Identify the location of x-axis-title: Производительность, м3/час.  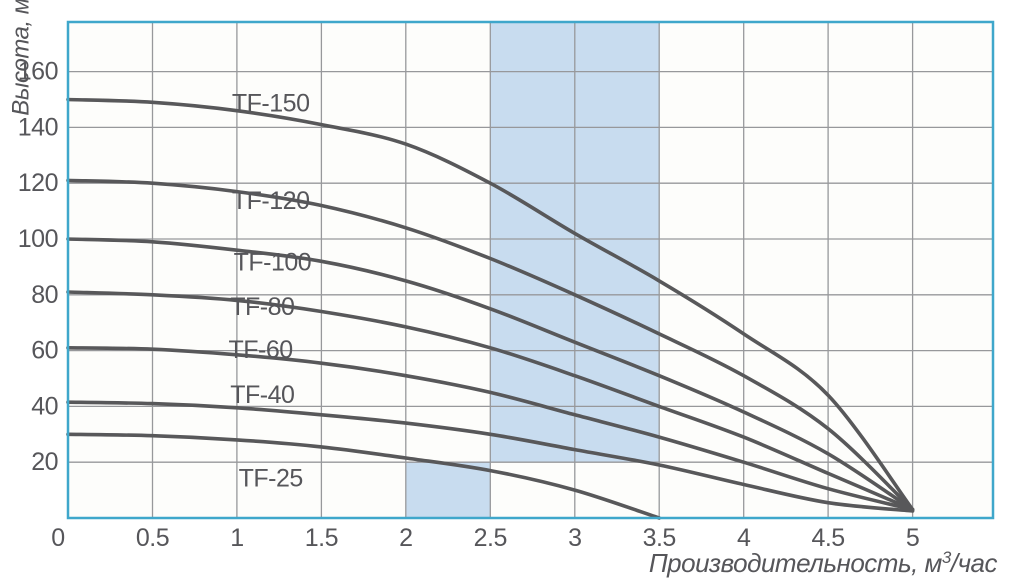
(823, 563).